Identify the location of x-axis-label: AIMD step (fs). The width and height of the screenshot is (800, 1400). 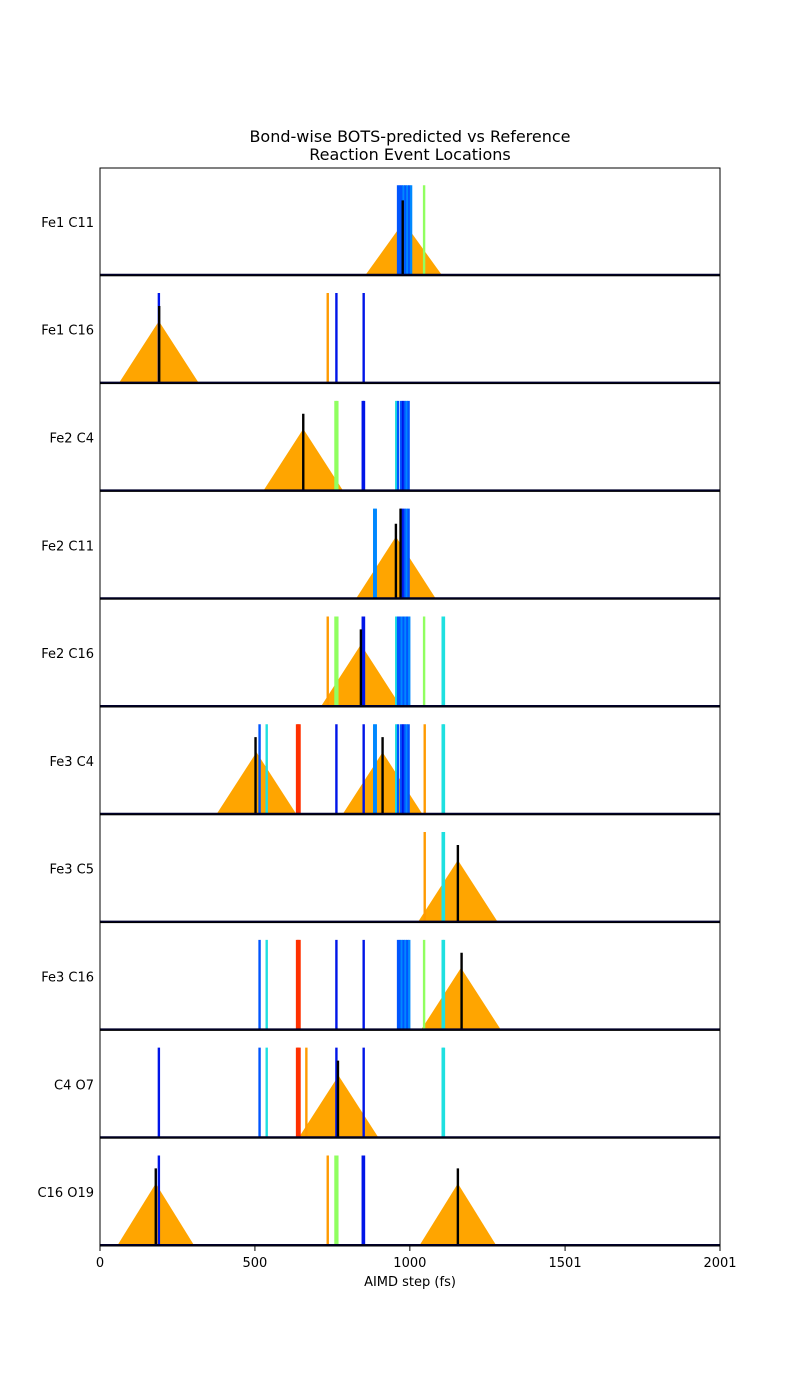
(410, 1282).